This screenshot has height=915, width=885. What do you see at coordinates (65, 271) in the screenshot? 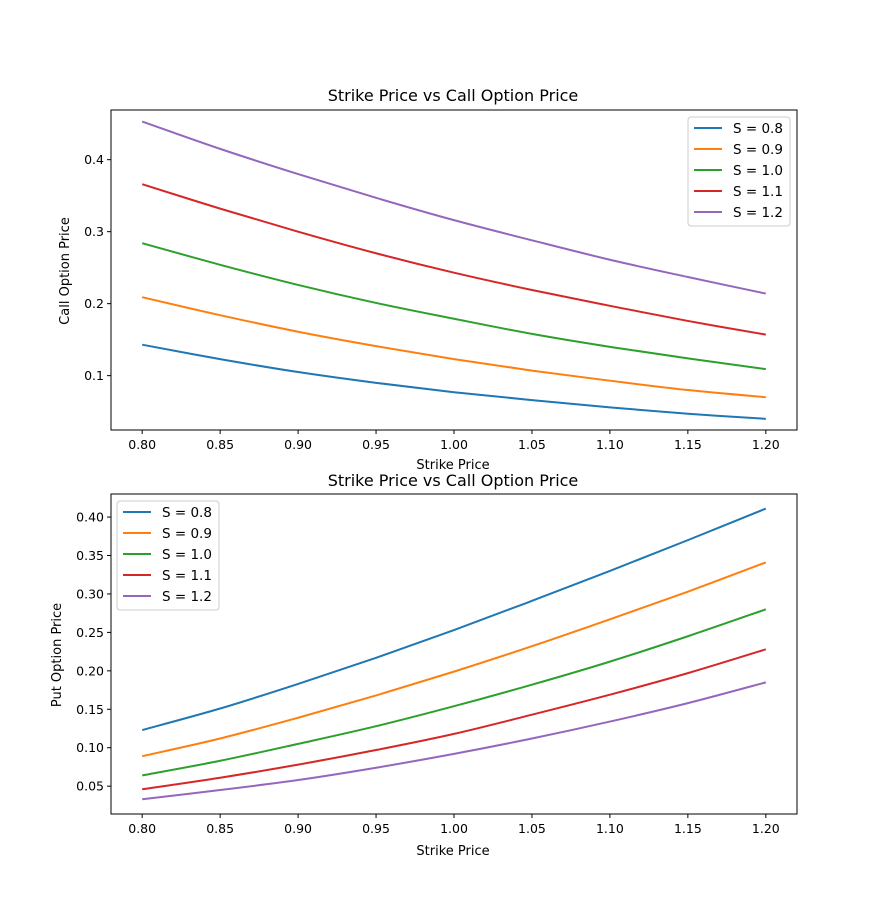
I see `y-axis-label: Call Option Price` at bounding box center [65, 271].